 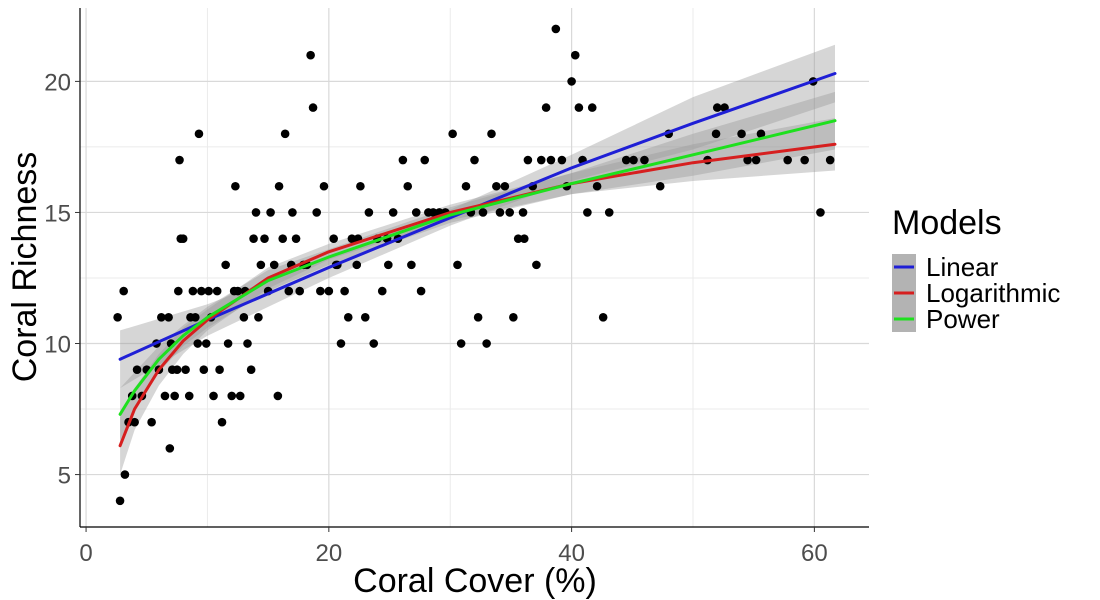 I want to click on x-tick-label: 60, so click(x=814, y=553).